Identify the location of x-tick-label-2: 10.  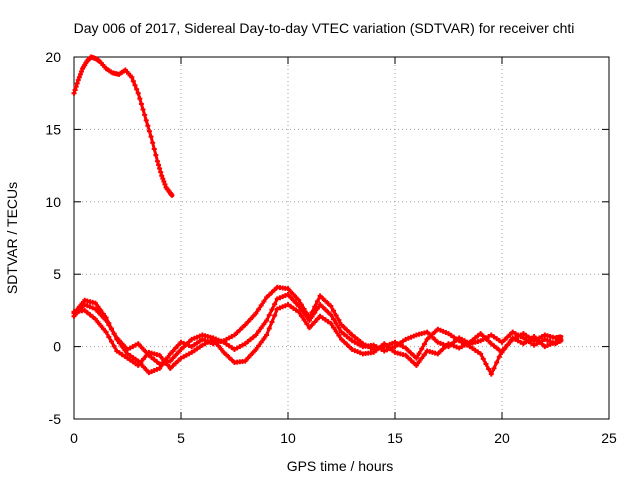
(288, 438).